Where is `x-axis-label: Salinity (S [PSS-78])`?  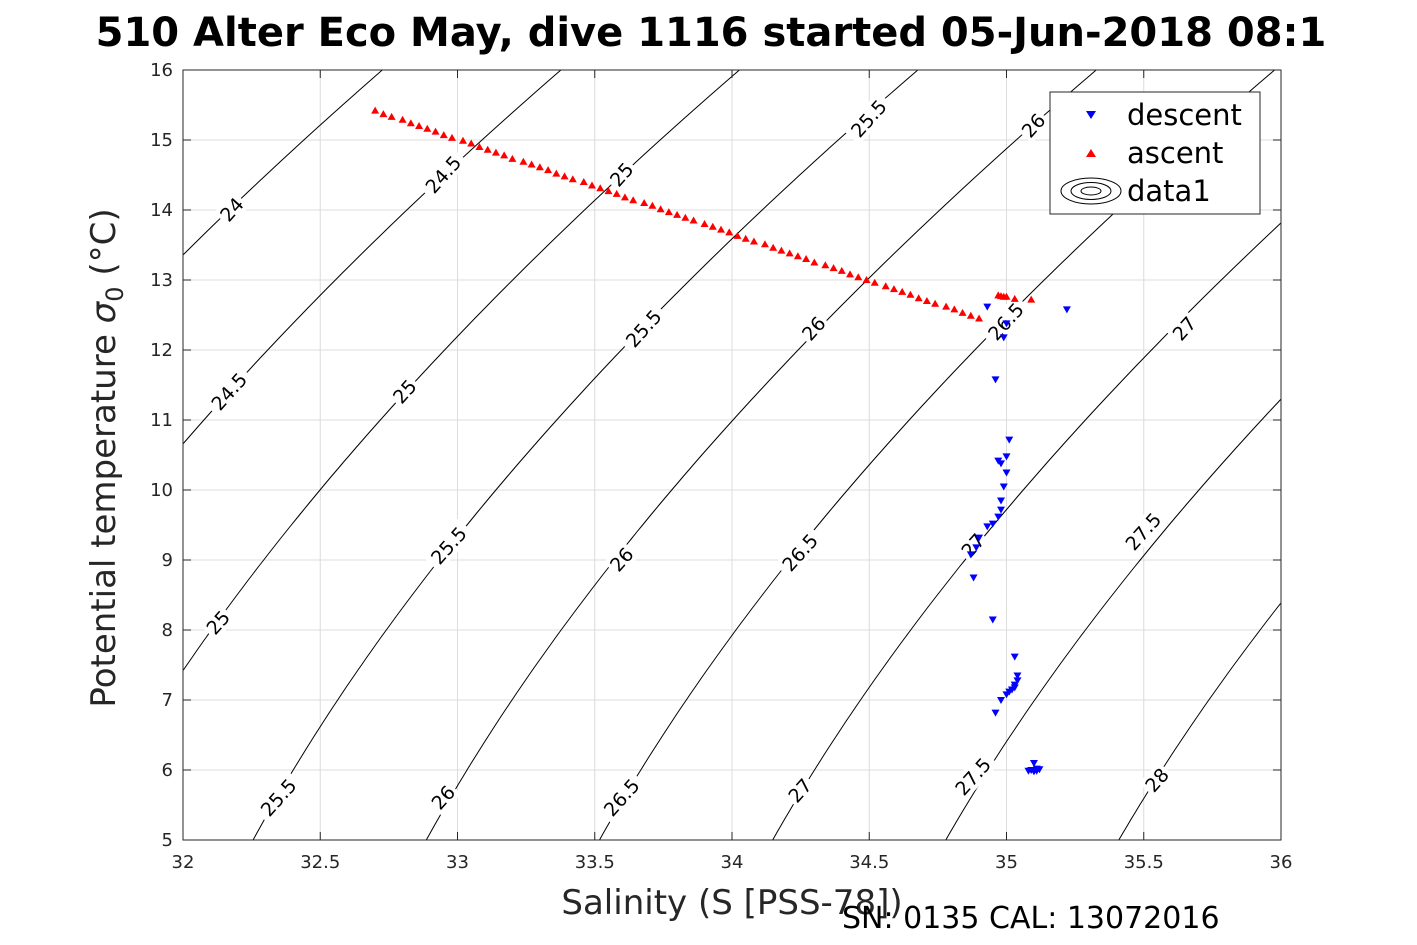 x-axis-label: Salinity (S [PSS-78]) is located at coordinates (731, 903).